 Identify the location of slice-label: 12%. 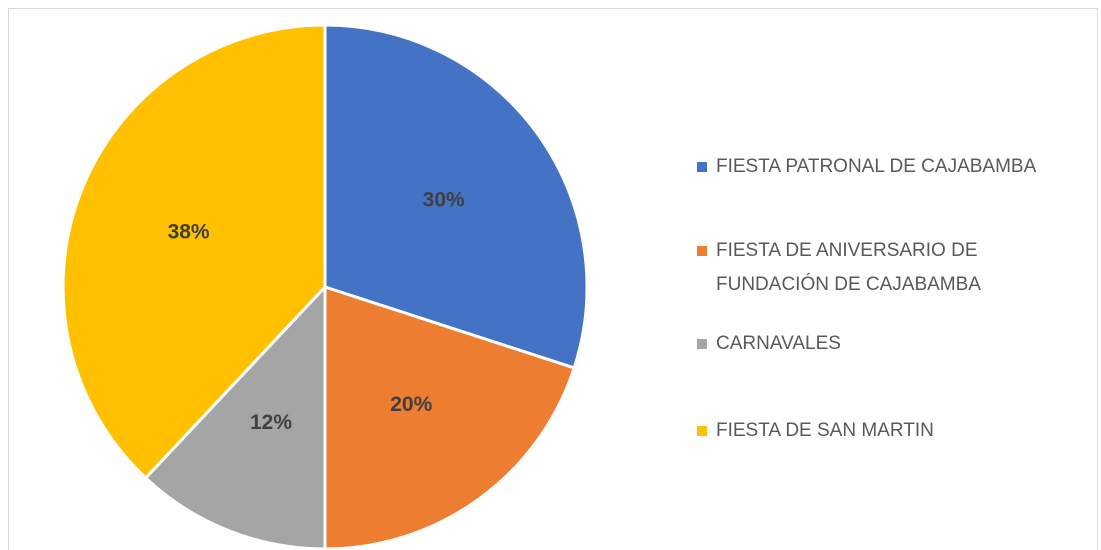
(271, 422).